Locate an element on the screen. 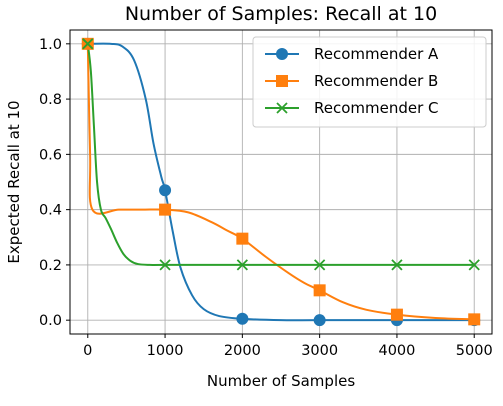 This screenshot has width=503, height=406. x-tick-label: 1000 is located at coordinates (165, 351).